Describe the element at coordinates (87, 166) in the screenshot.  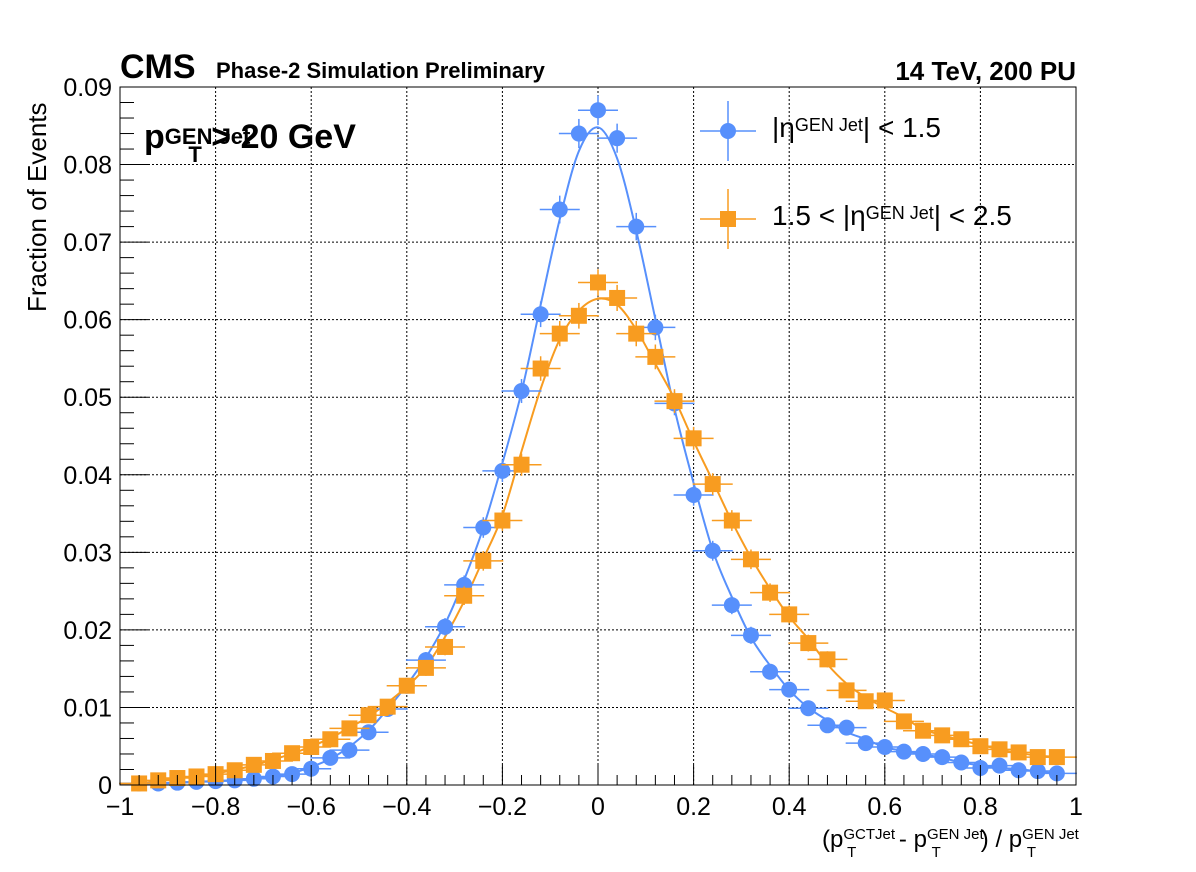
I see `y-tick-label: 0.08` at that location.